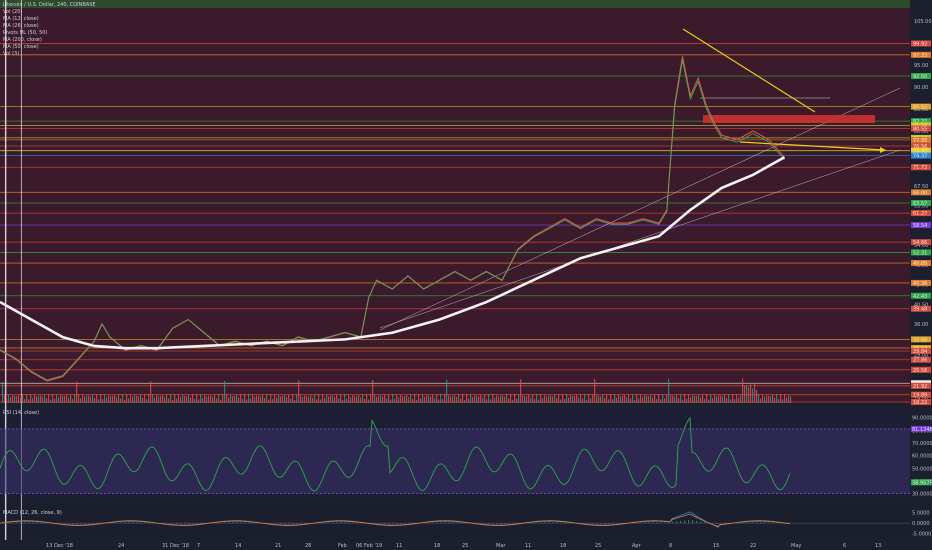 This screenshot has height=550, width=932. Describe the element at coordinates (921, 207) in the screenshot. I see `price-tick: 63.00` at that location.